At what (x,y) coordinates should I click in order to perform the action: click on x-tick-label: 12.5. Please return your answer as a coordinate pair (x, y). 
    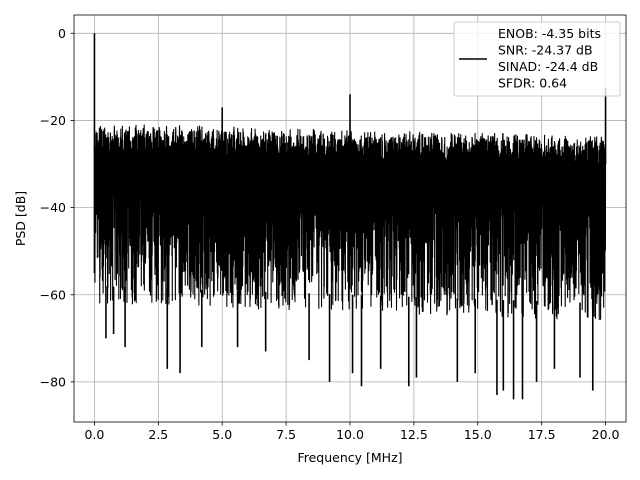
    Looking at the image, I should click on (414, 434).